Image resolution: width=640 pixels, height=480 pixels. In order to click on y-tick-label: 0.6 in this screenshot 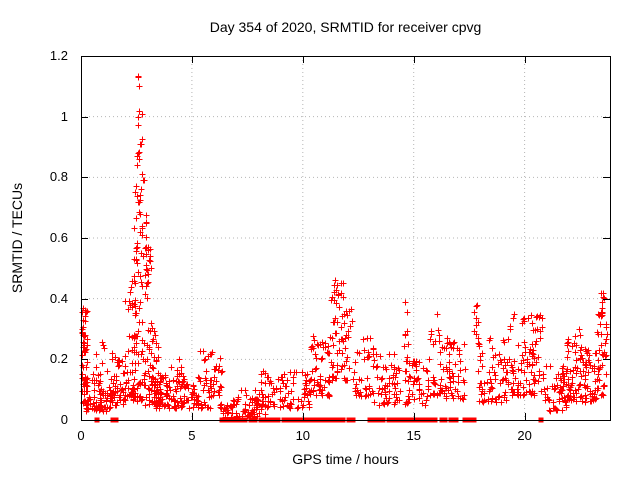, I will do `click(58, 237)`.